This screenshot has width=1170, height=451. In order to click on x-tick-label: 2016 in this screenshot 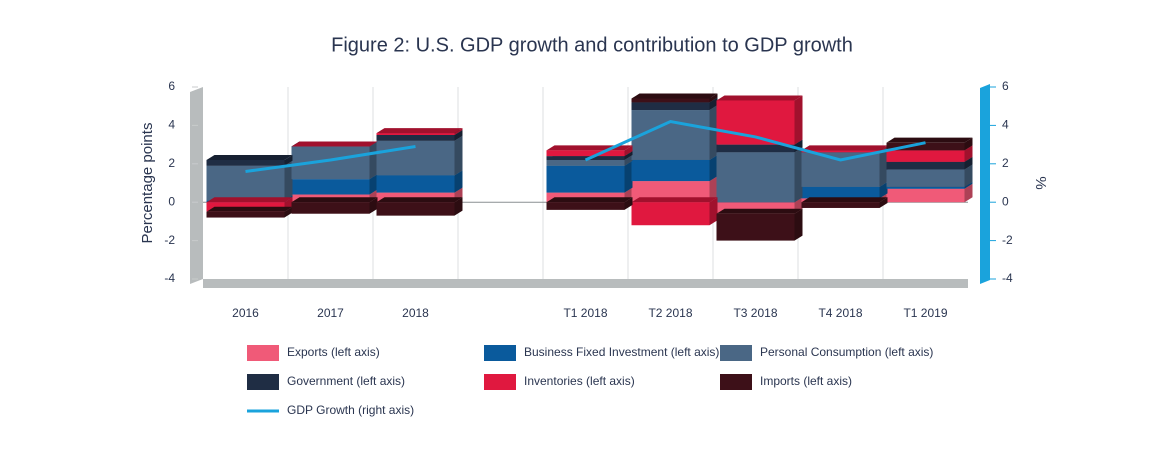, I will do `click(245, 313)`.